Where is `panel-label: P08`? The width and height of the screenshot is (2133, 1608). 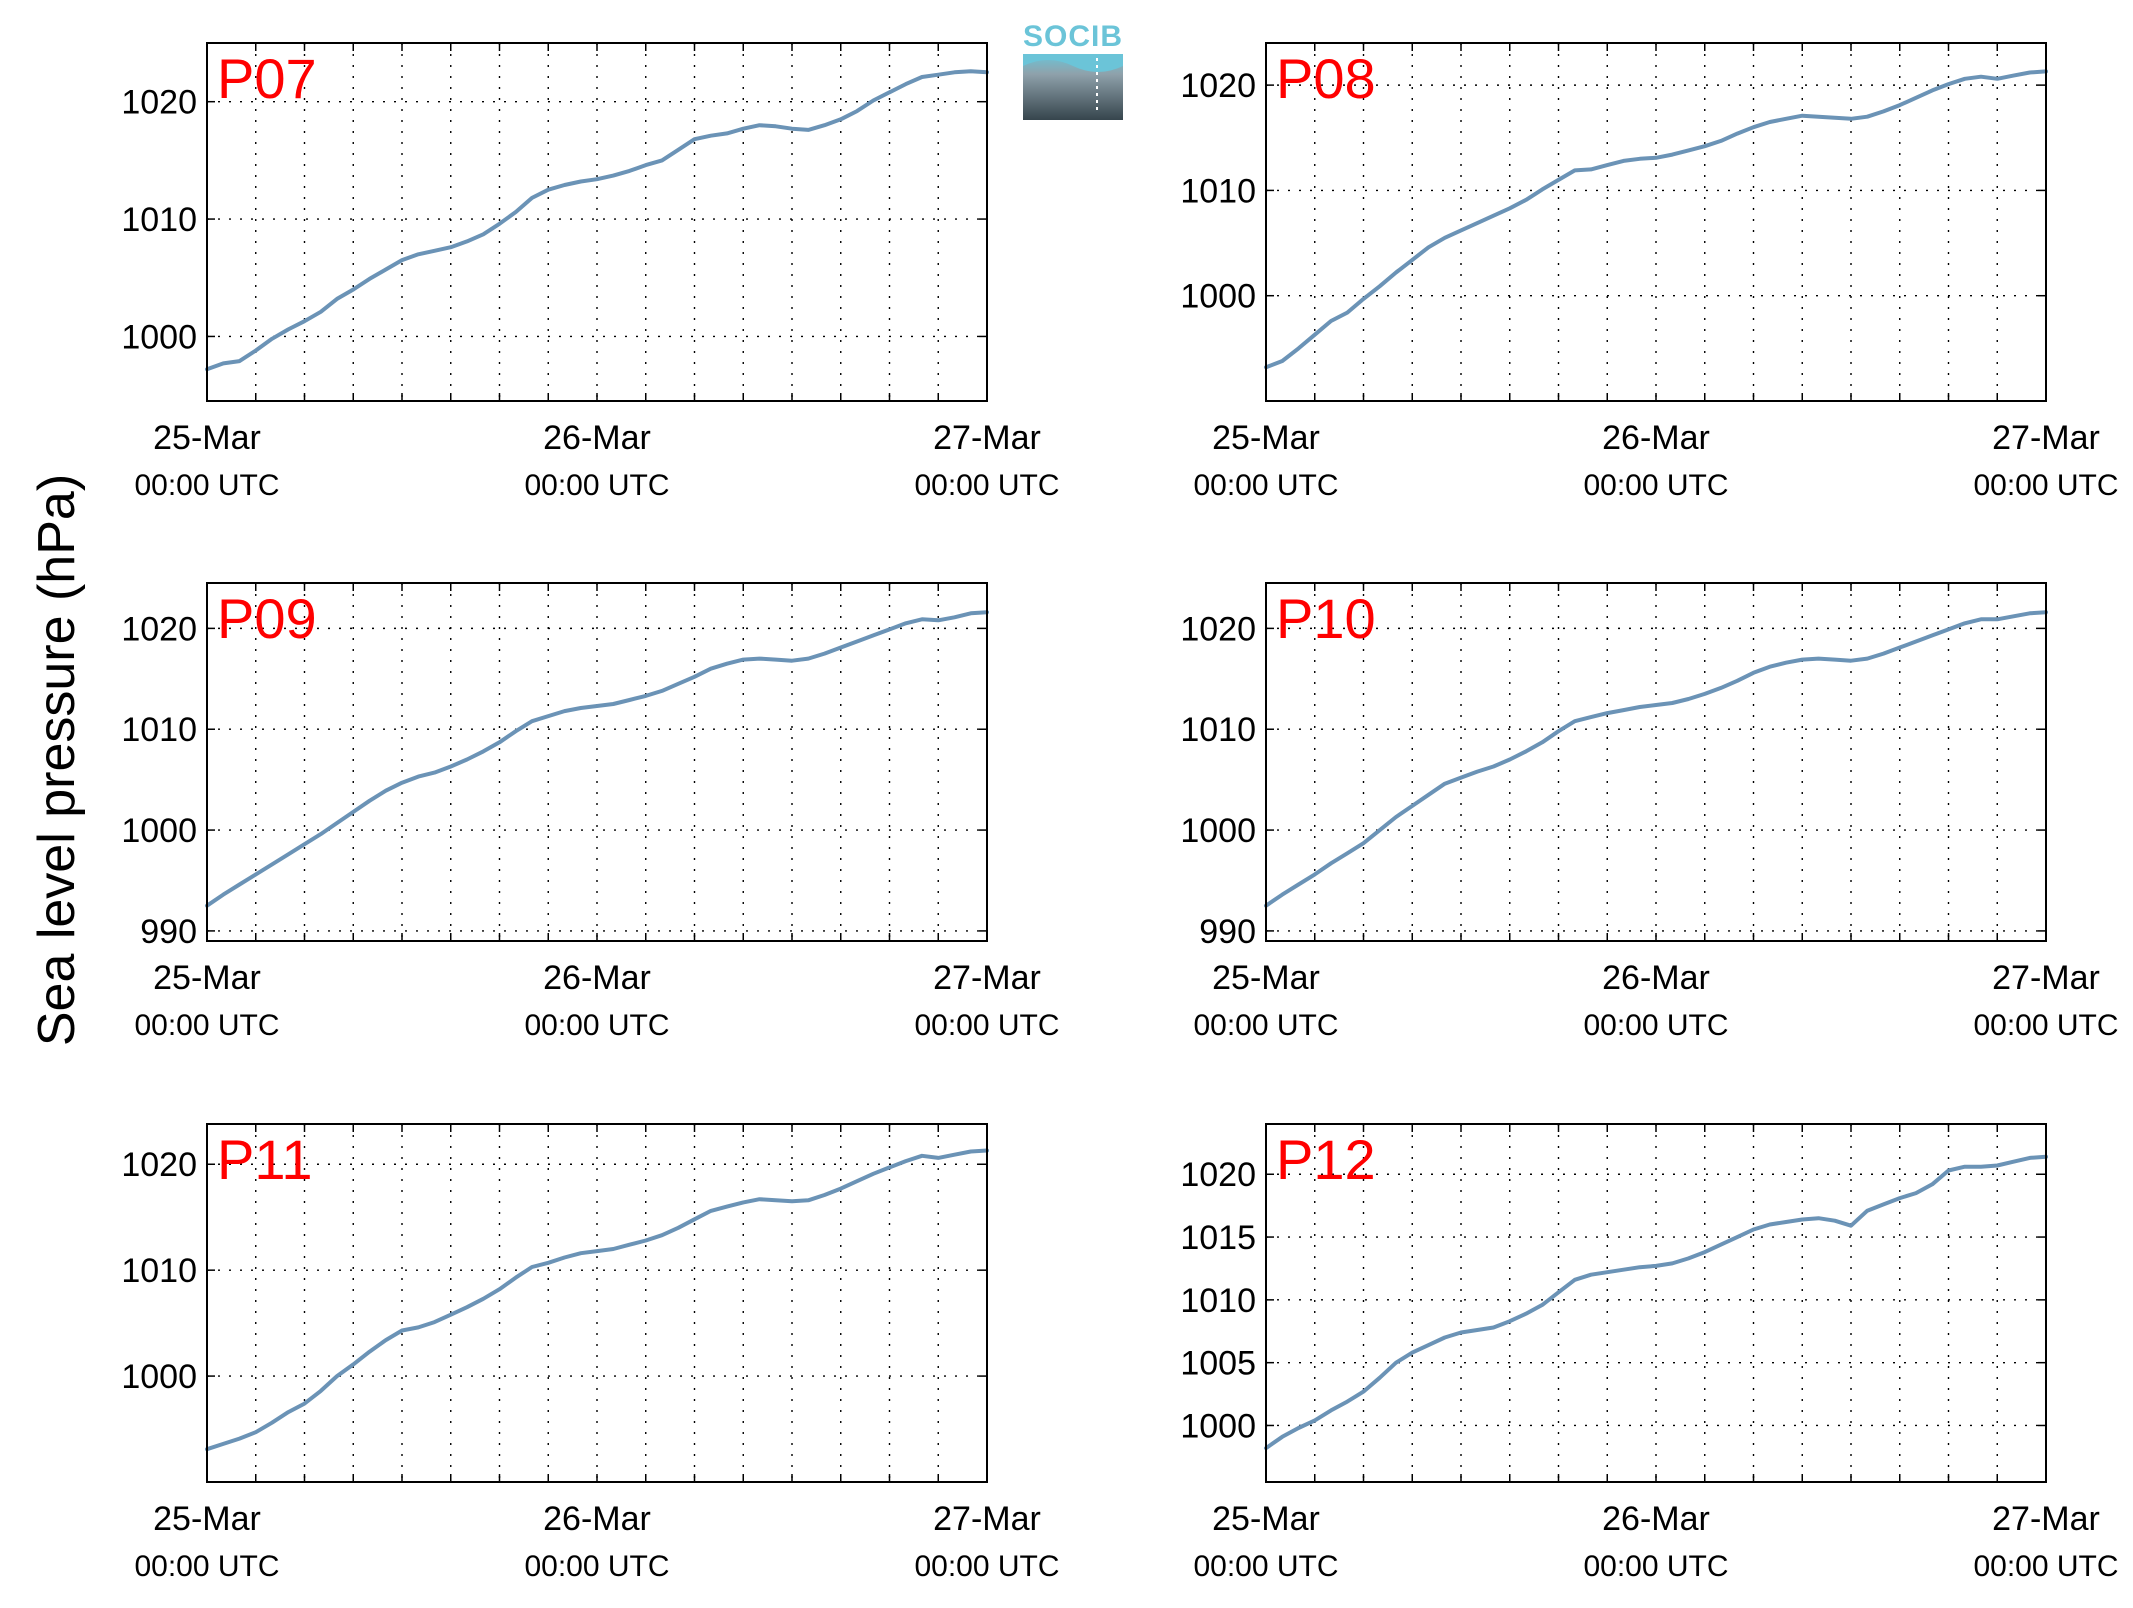 panel-label: P08 is located at coordinates (1326, 78).